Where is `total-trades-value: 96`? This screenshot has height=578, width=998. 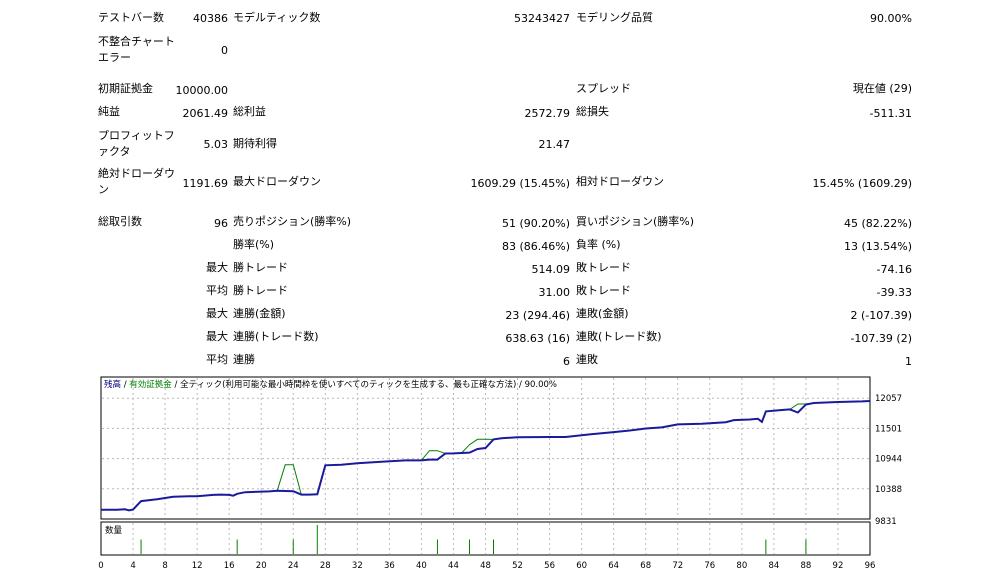 total-trades-value: 96 is located at coordinates (221, 223).